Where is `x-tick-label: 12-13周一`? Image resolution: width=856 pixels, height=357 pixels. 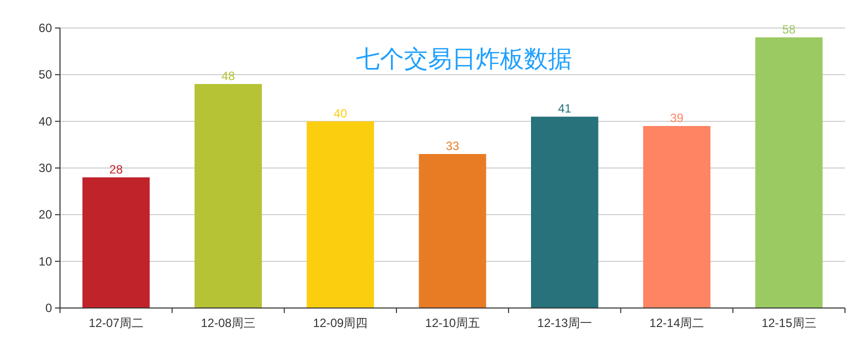 x-tick-label: 12-13周一 is located at coordinates (564, 323).